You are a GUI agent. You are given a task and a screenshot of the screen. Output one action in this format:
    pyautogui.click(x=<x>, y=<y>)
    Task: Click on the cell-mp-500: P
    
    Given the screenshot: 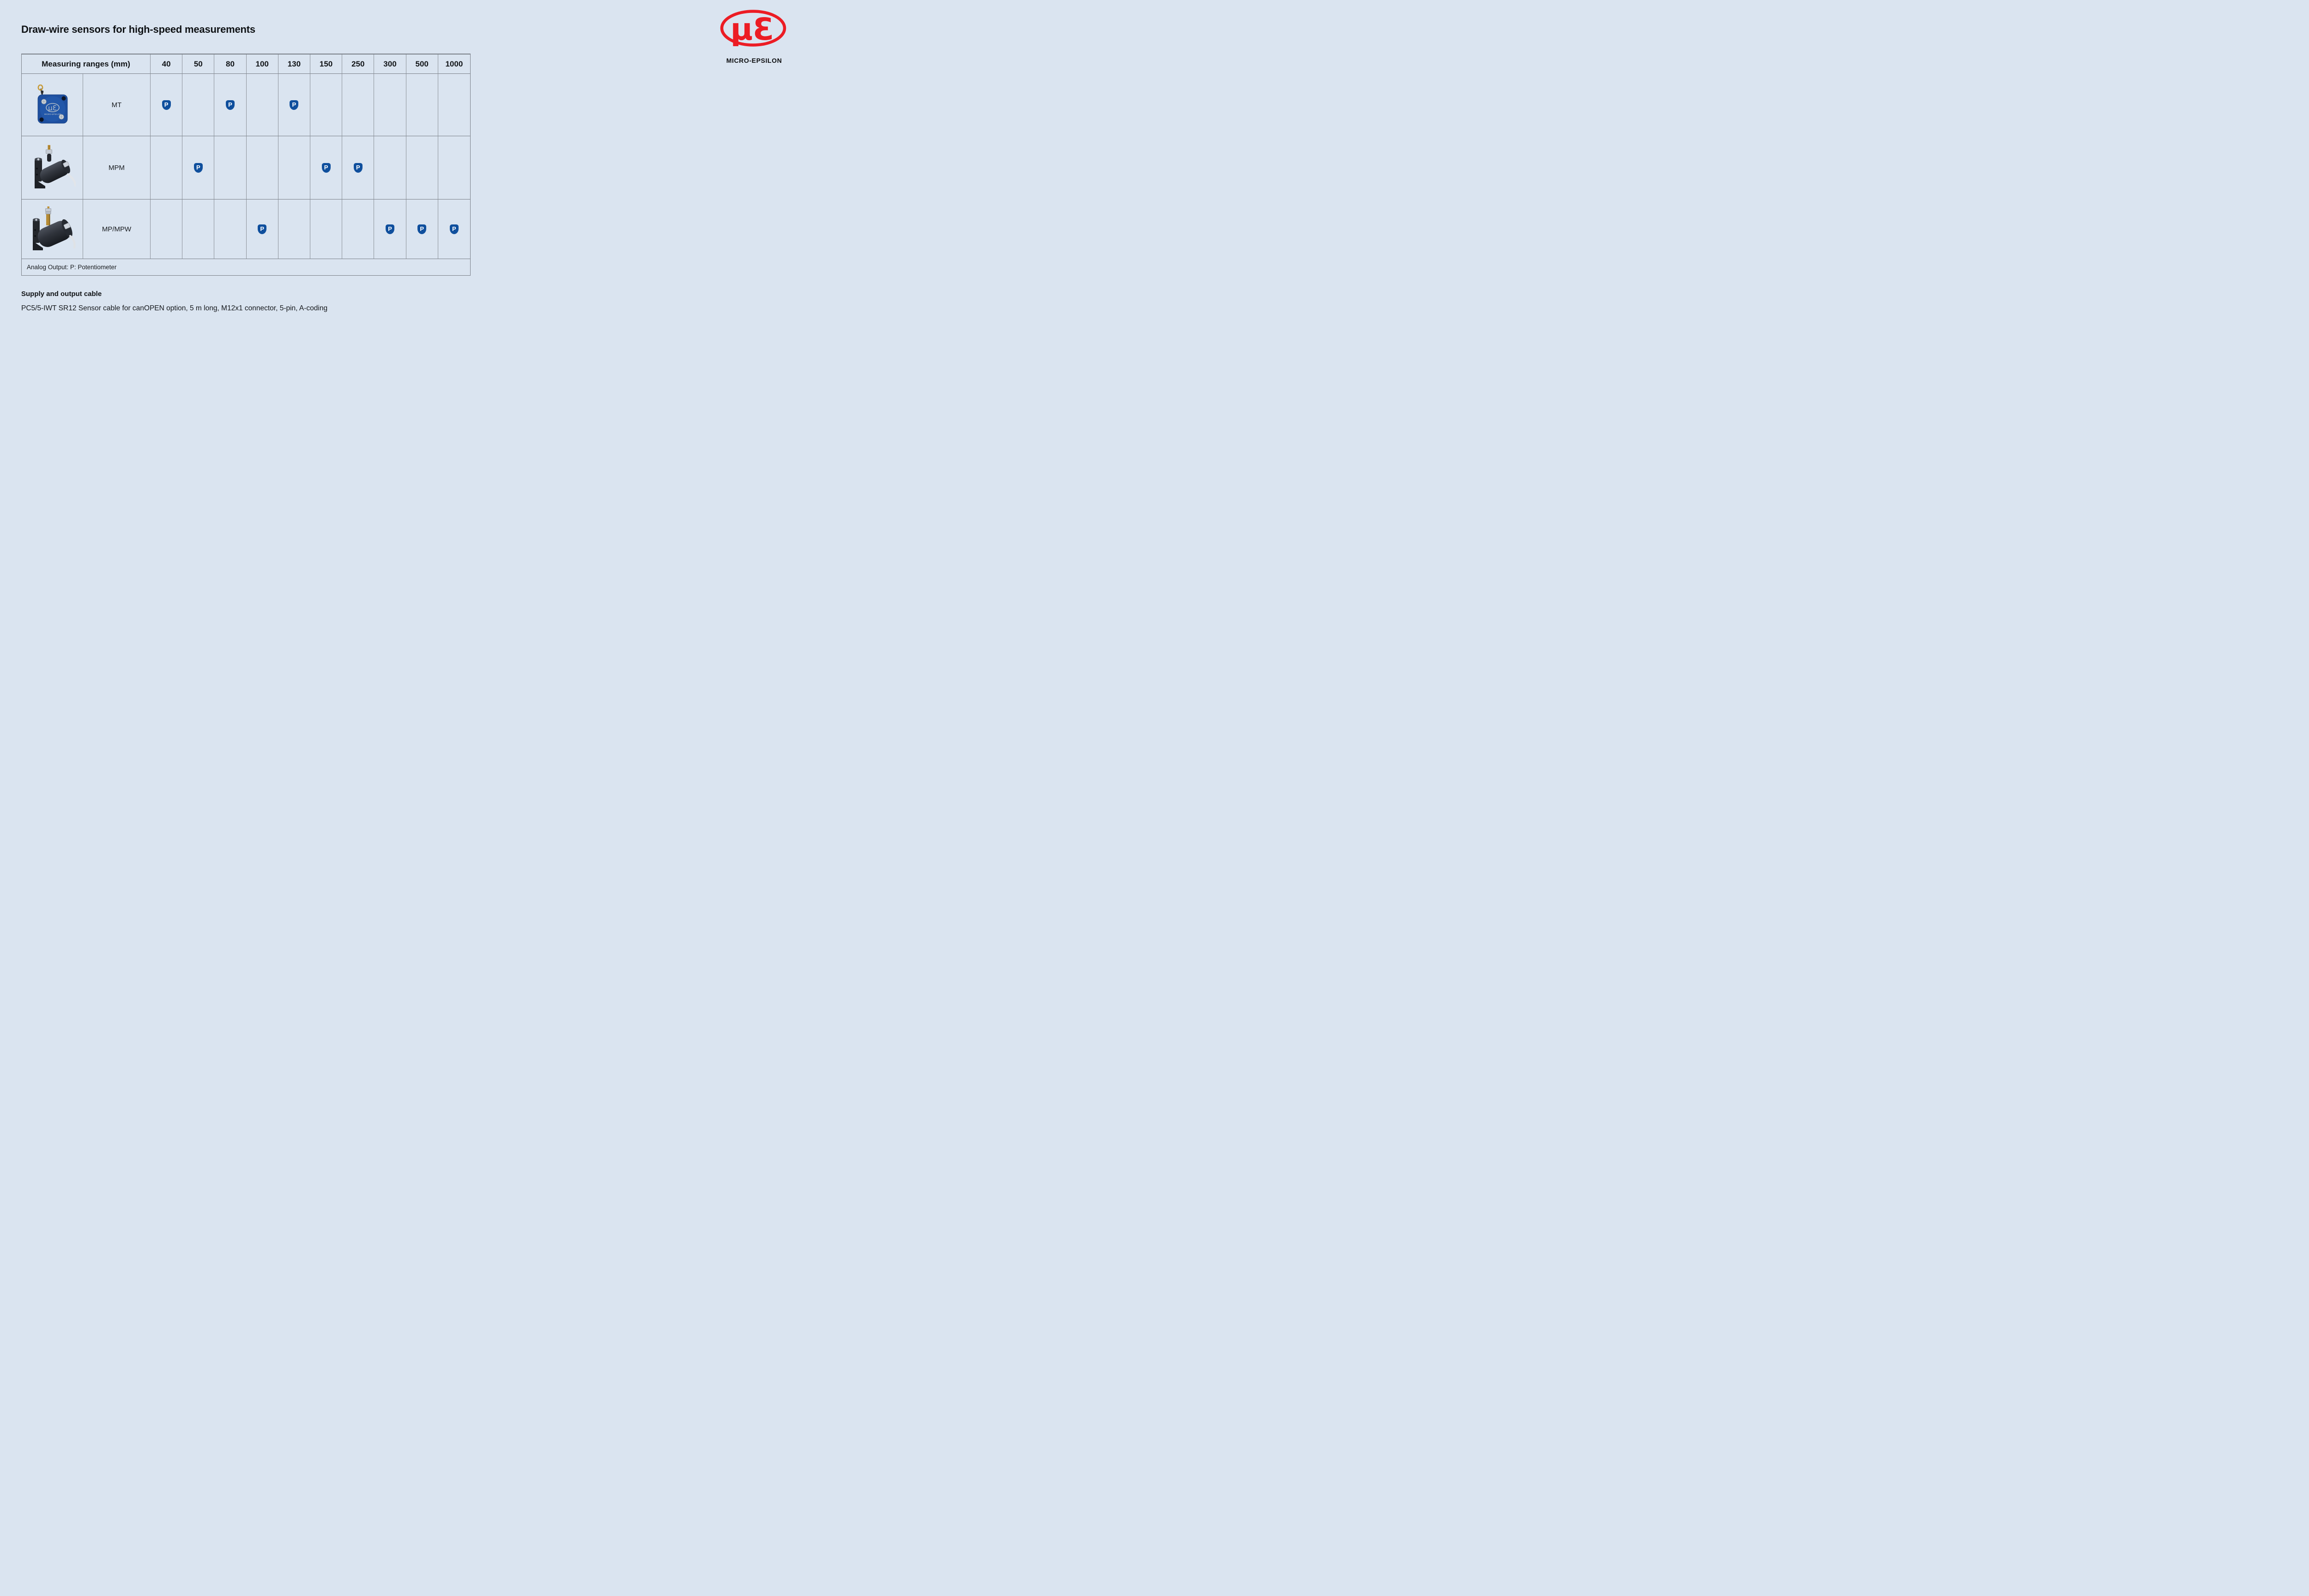 What is the action you would take?
    pyautogui.click(x=422, y=229)
    